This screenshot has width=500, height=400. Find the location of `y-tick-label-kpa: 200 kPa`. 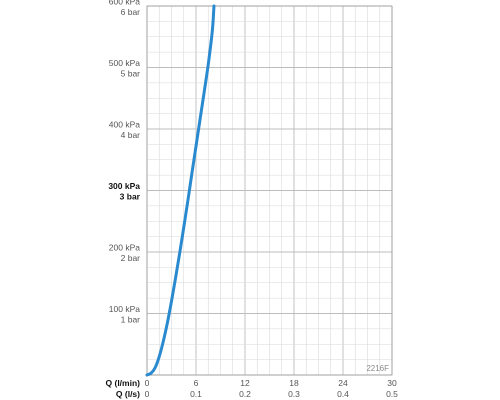

y-tick-label-kpa: 200 kPa is located at coordinates (124, 248).